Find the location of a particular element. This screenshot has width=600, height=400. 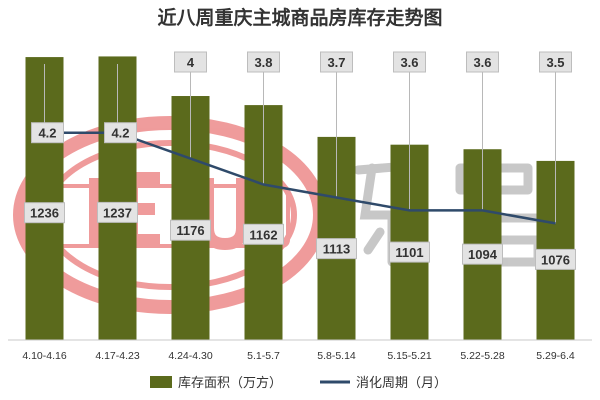

line-value-text: 3.5 is located at coordinates (555, 62).